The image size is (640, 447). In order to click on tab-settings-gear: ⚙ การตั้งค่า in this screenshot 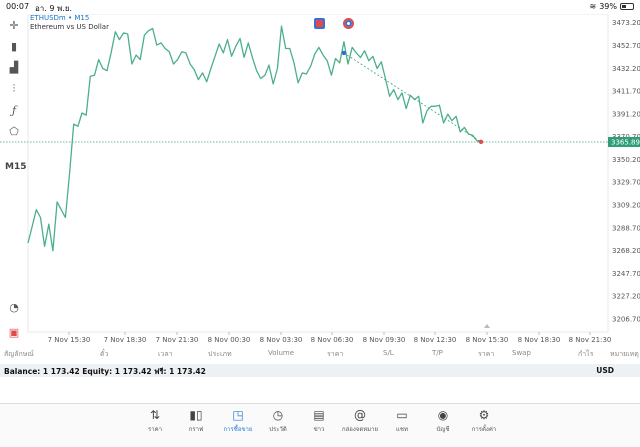, I will do `click(484, 421)`.